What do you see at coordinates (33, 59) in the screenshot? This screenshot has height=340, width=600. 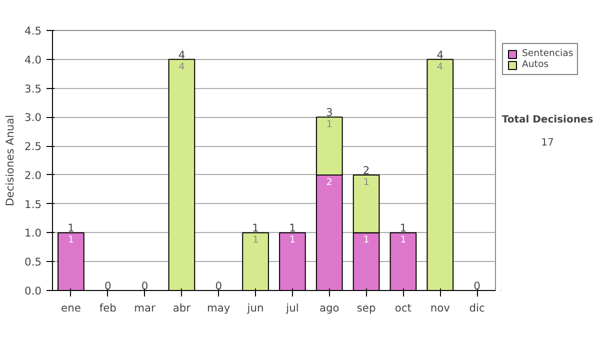 I see `y-tick-label: 4.0` at bounding box center [33, 59].